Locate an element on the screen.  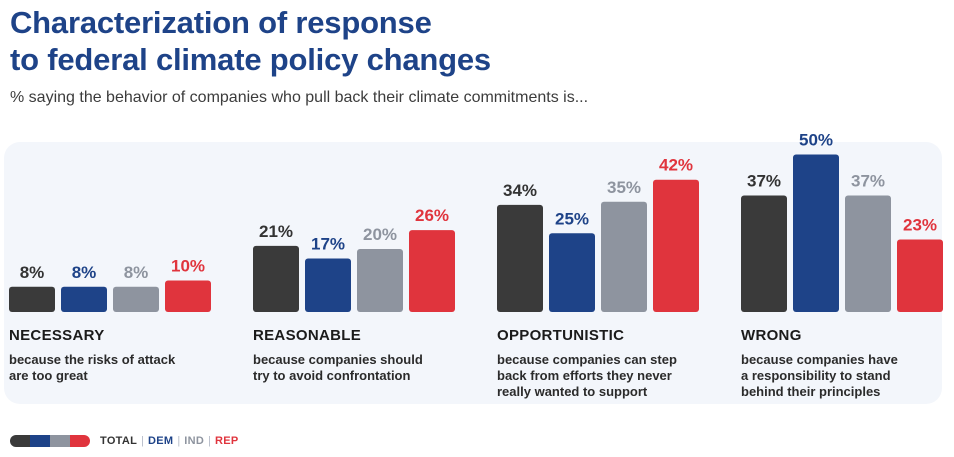
bar-necessary-dem is located at coordinates (84, 299).